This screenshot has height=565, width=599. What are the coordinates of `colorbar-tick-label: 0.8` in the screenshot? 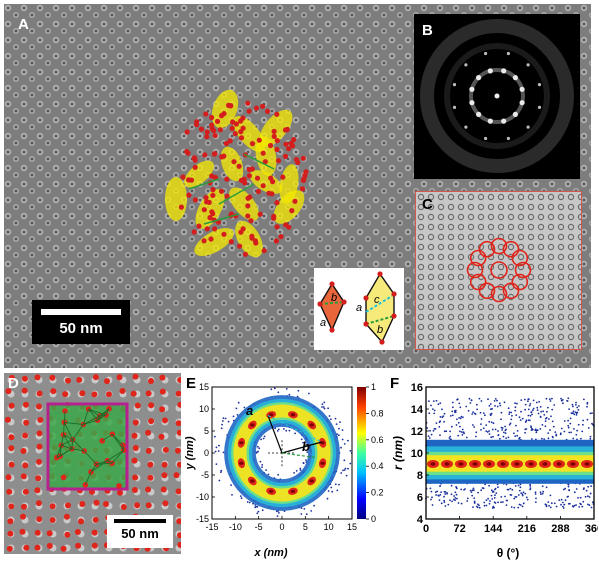 It's located at (377, 413).